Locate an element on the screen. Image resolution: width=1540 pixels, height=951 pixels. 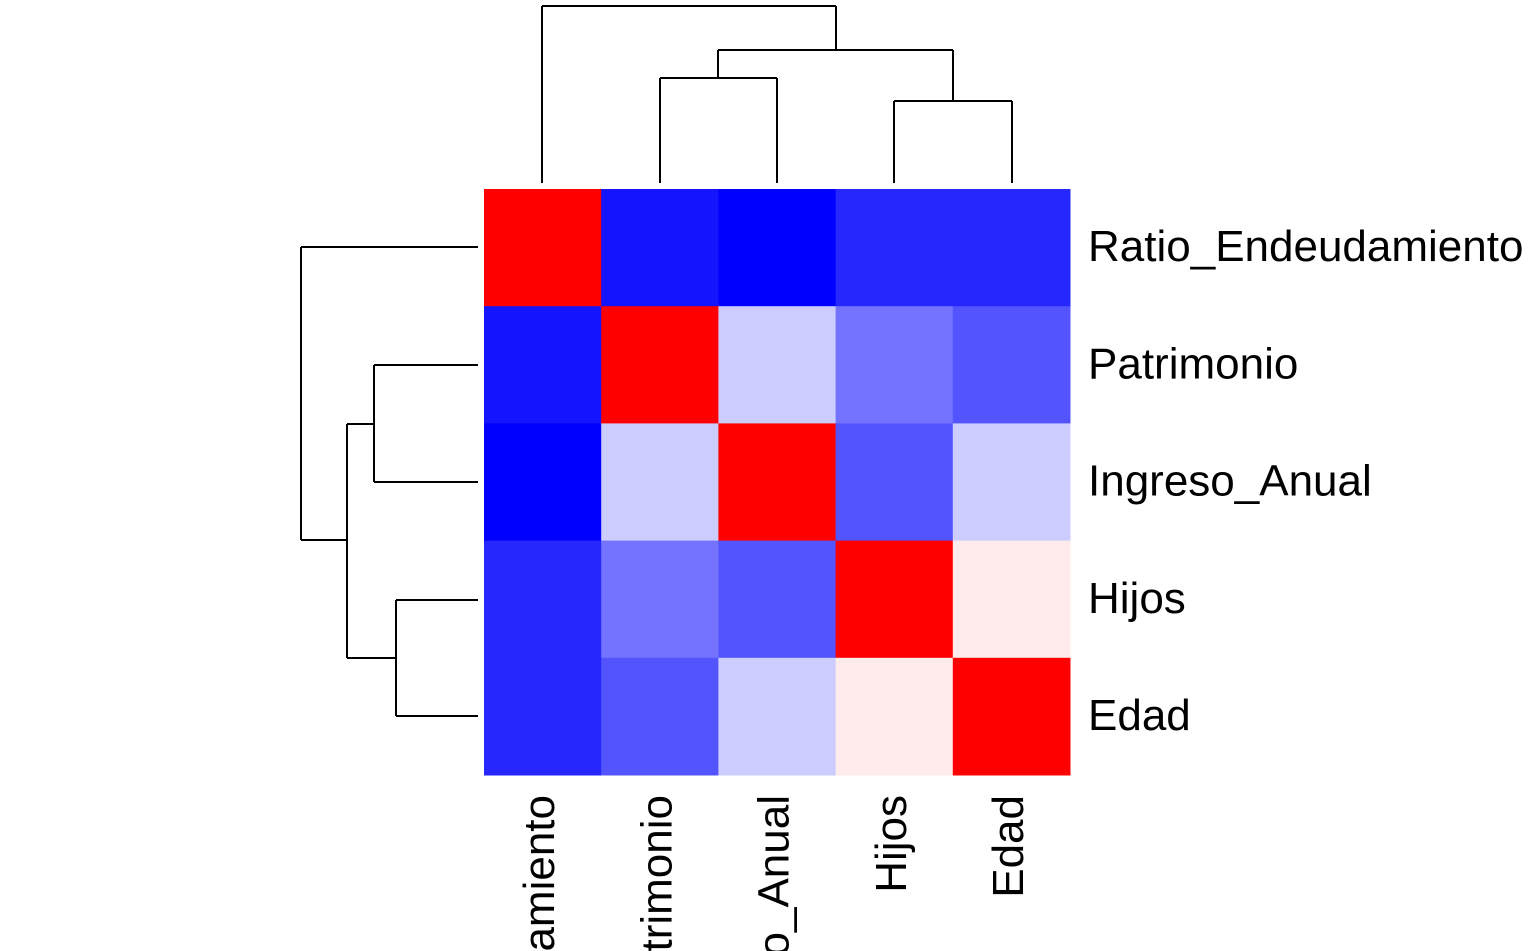
column-label: Edad is located at coordinates (1008, 846).